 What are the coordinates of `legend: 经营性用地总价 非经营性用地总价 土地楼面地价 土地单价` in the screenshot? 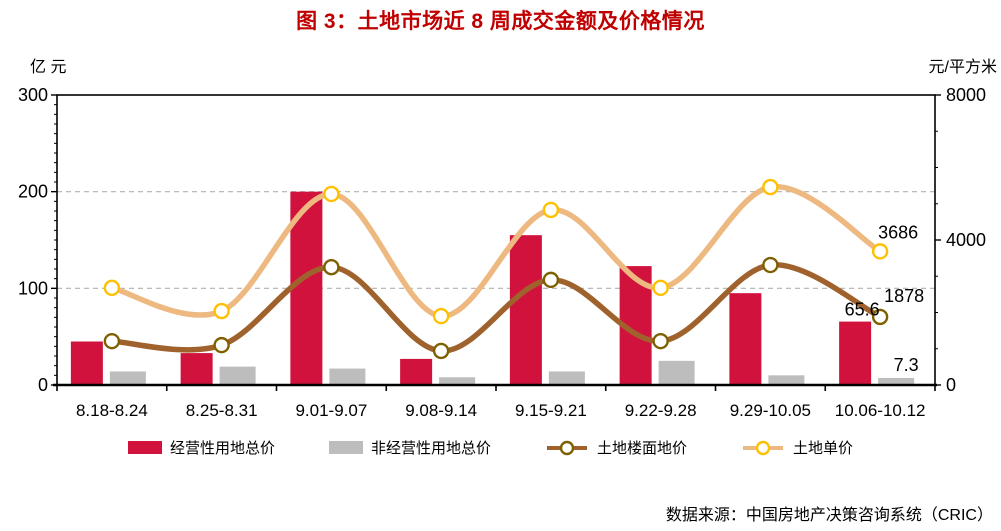 It's located at (490, 447).